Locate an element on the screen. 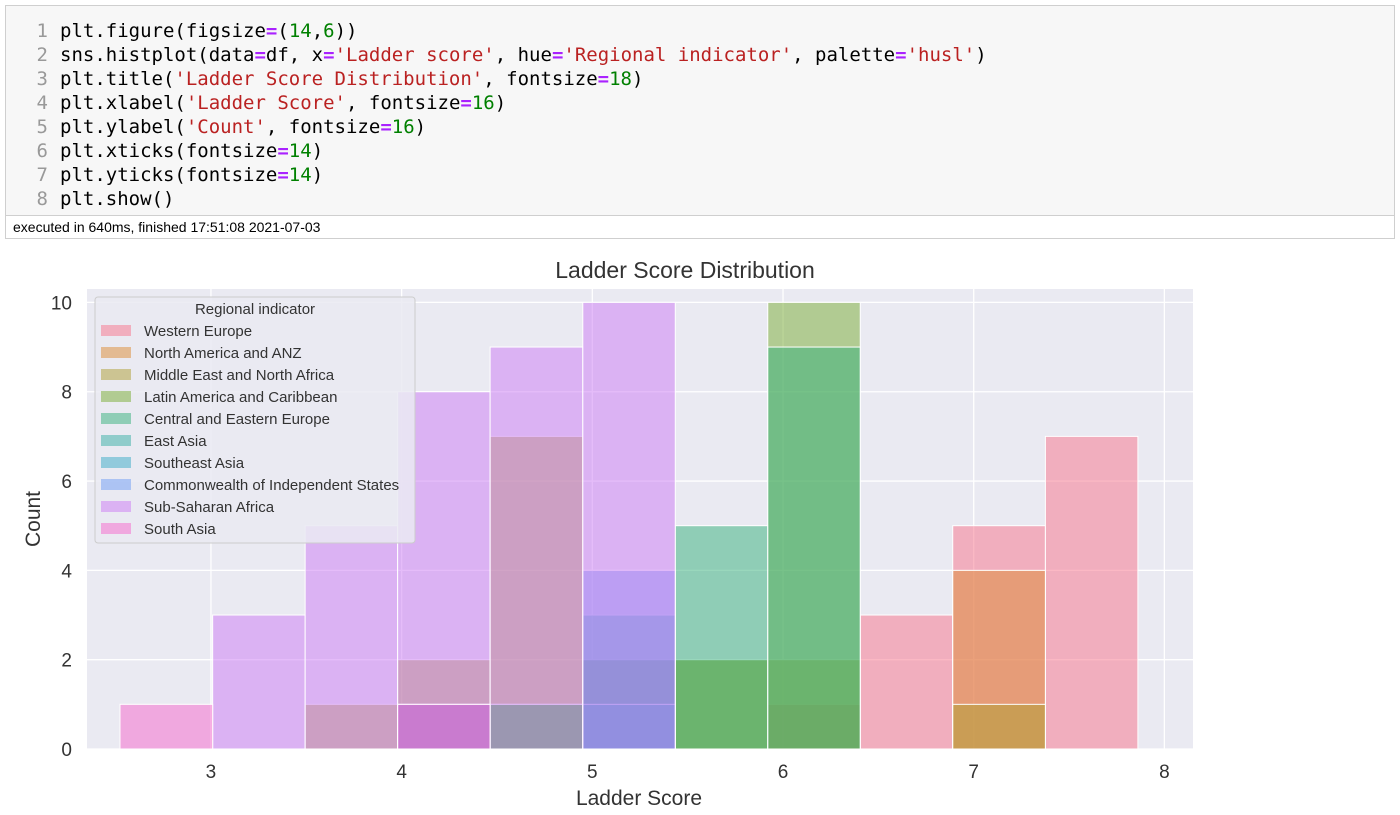 This screenshot has height=815, width=1400. code-token: plt.title( is located at coordinates (117, 79).